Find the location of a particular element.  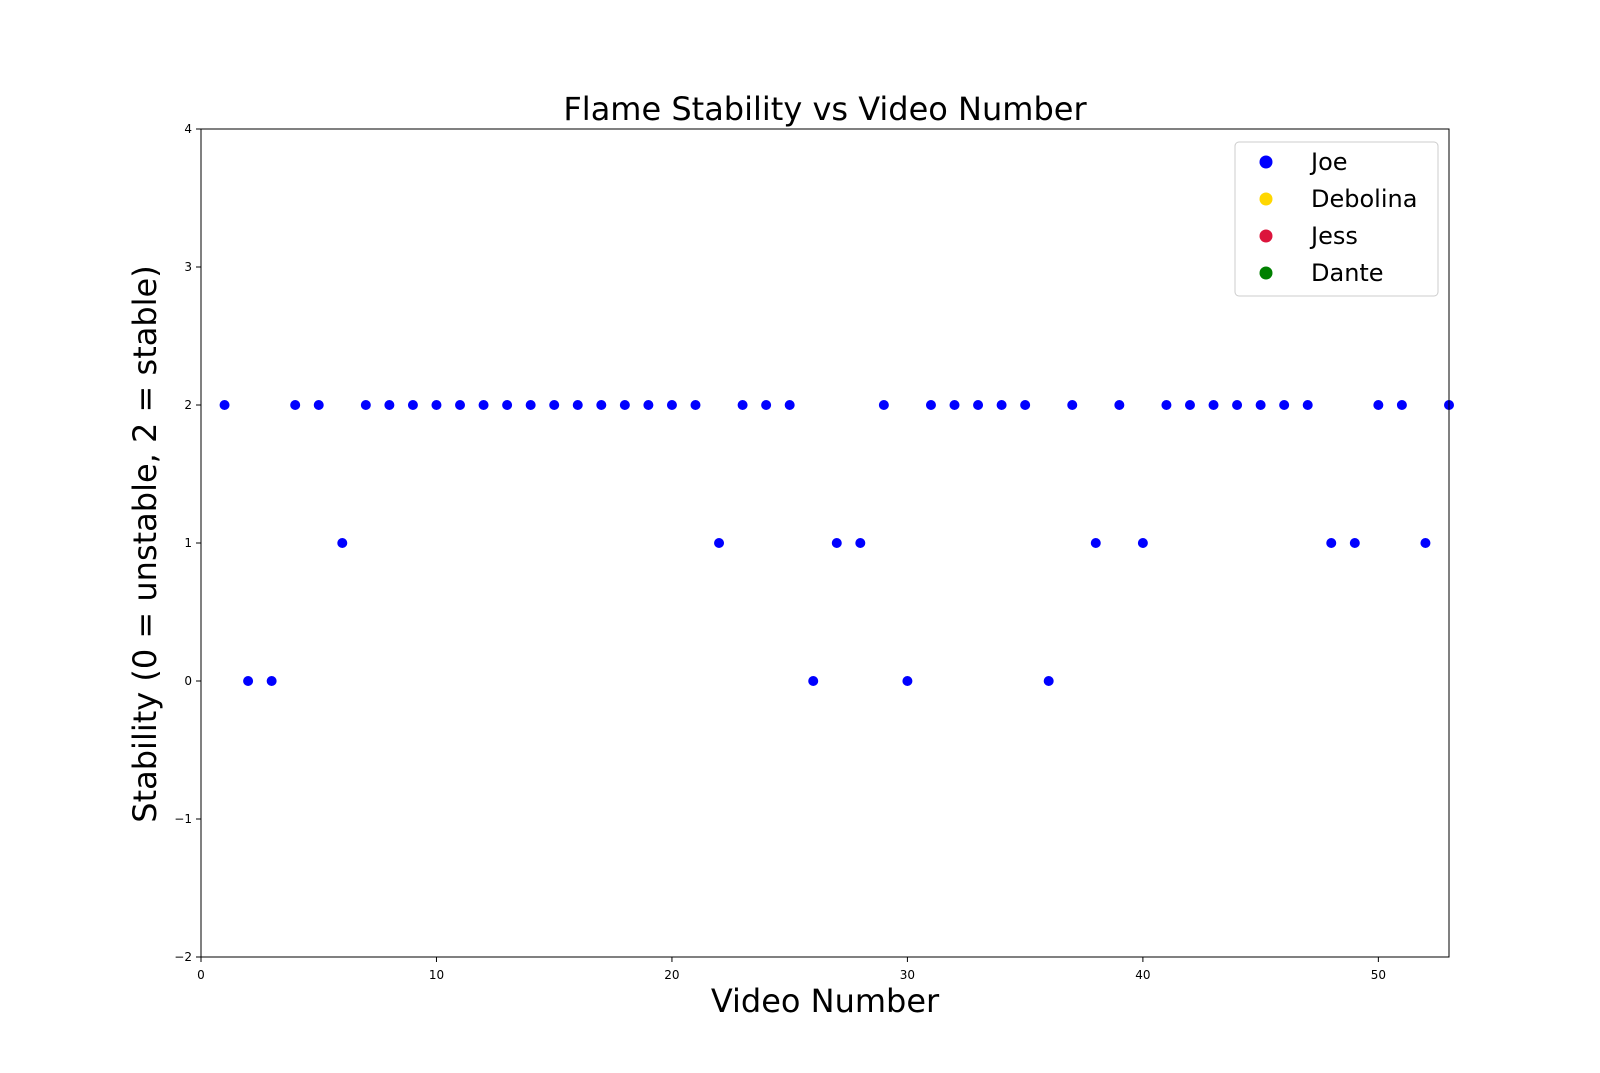

y-tick-label: 1 is located at coordinates (188, 543).